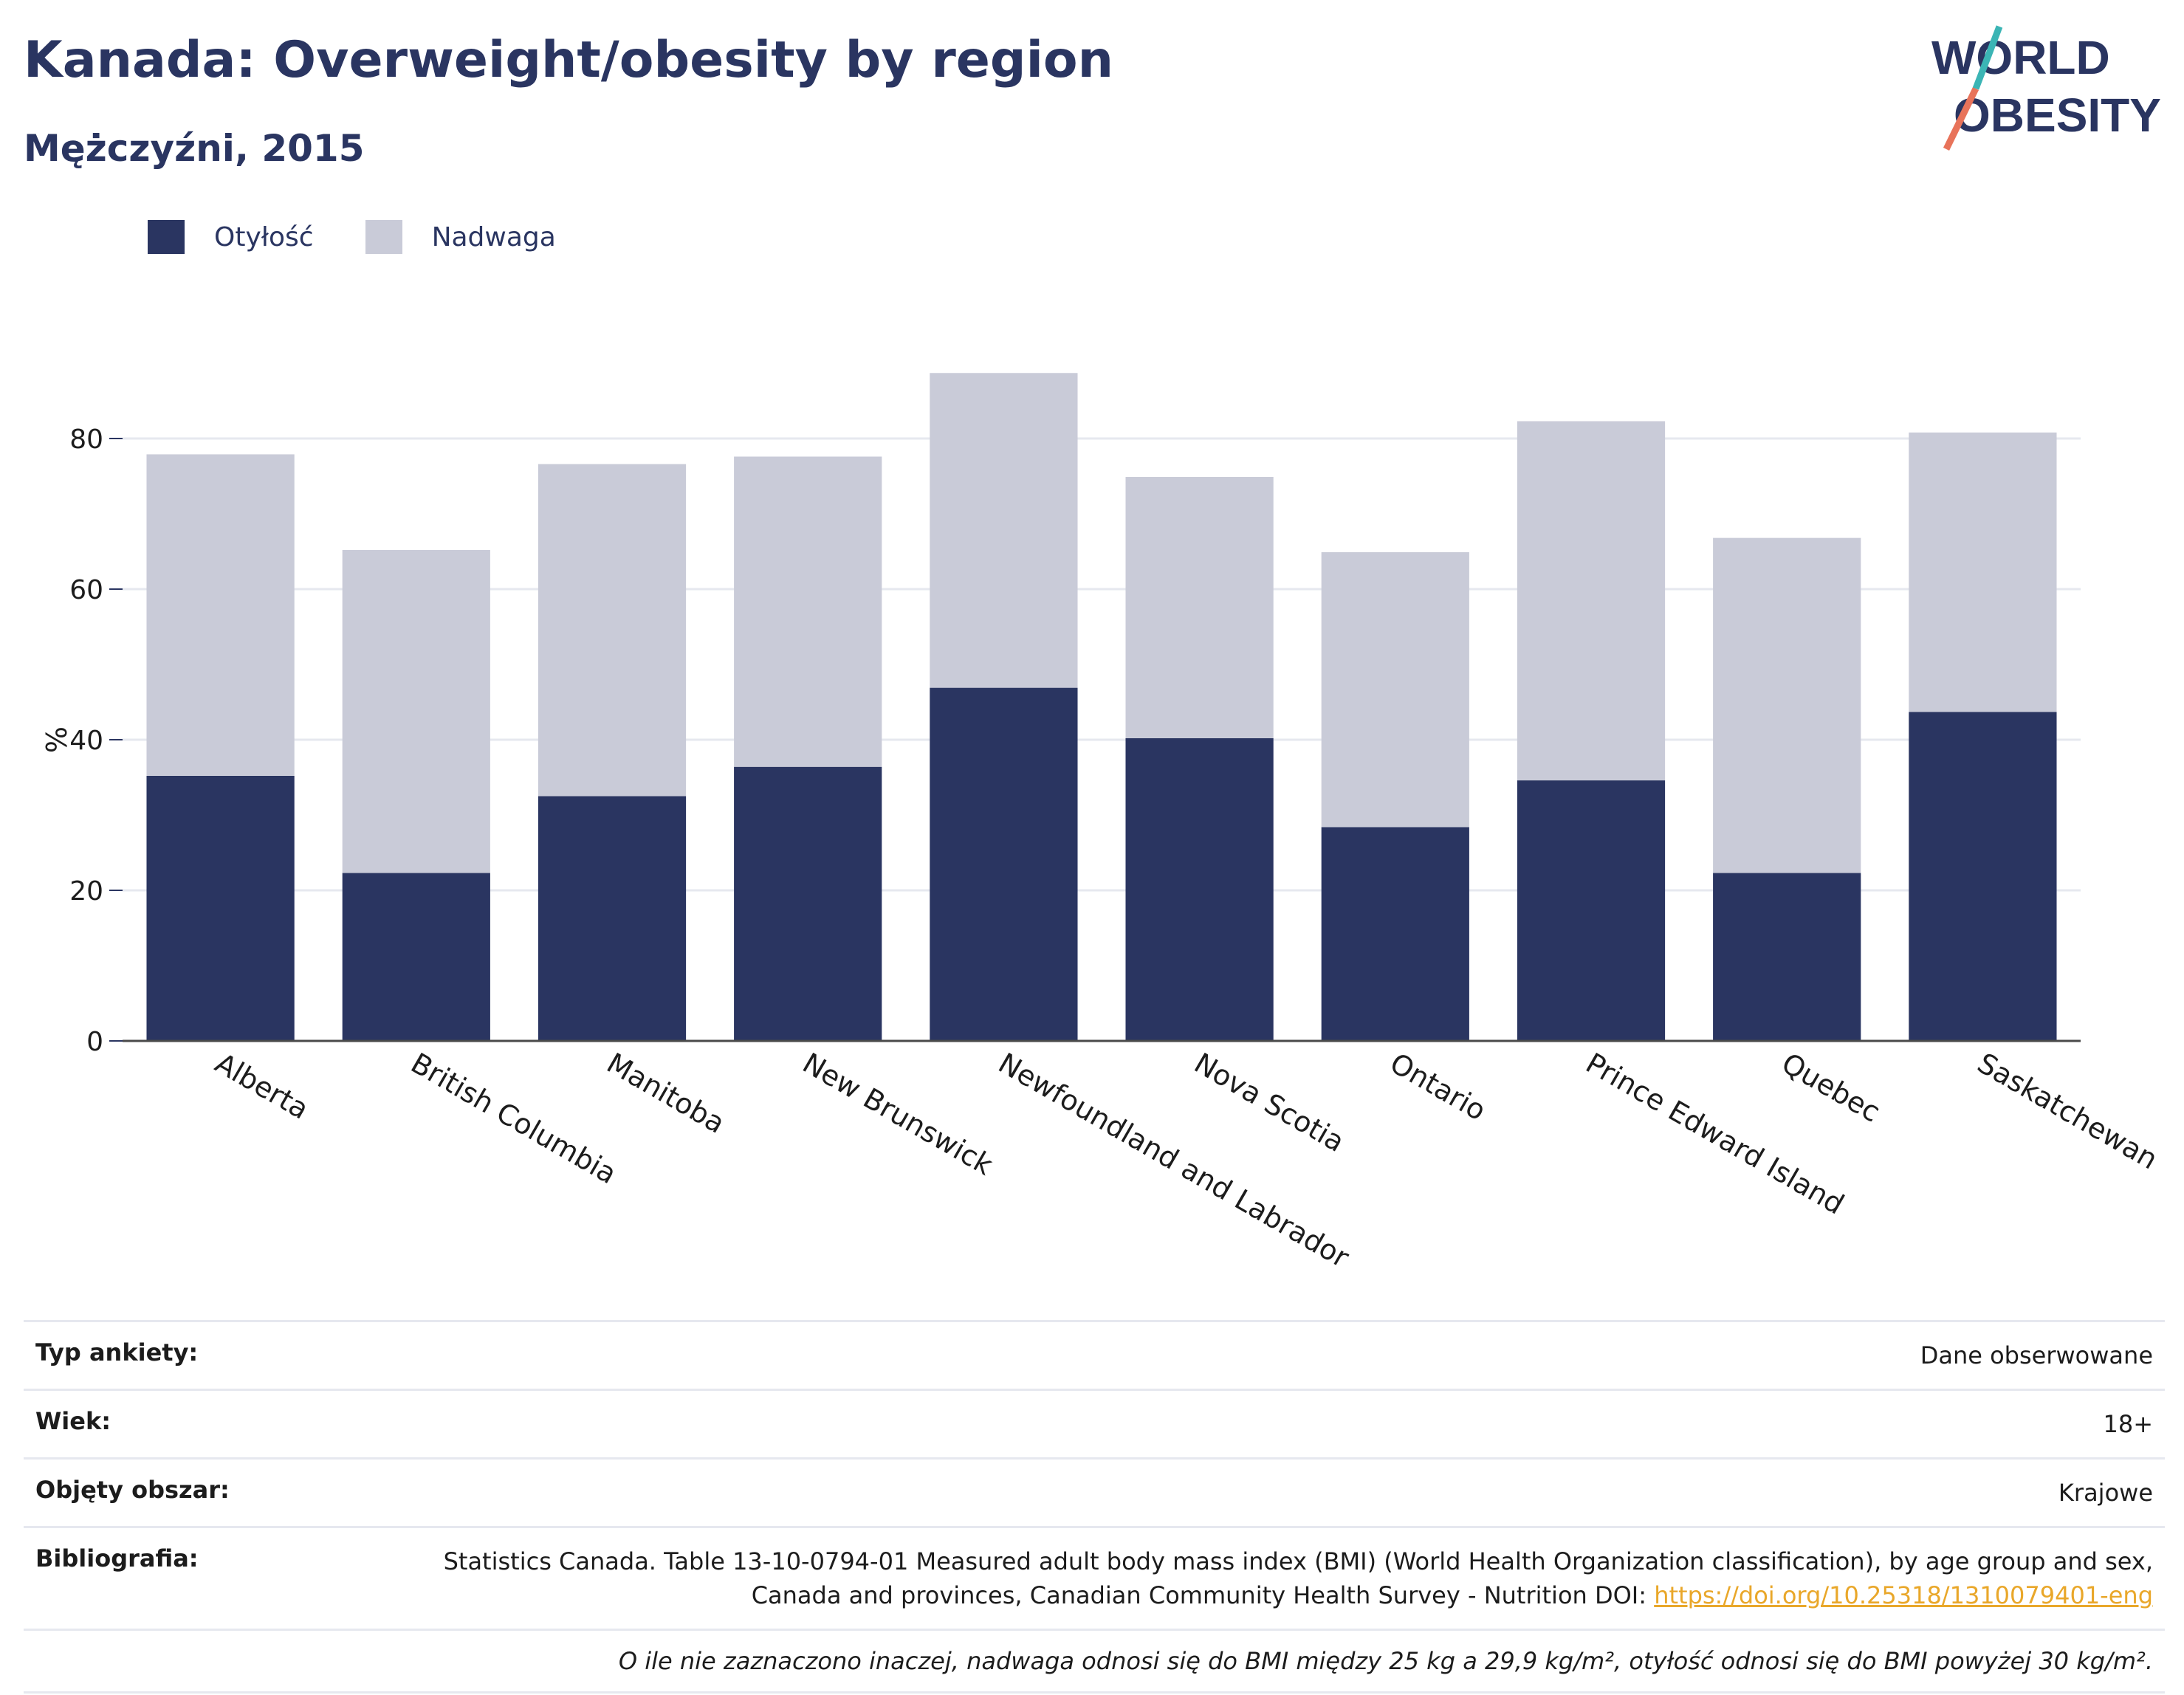 This screenshot has height=1695, width=2184. Describe the element at coordinates (2037, 1355) in the screenshot. I see `info-value: Dane obserwowane` at that location.